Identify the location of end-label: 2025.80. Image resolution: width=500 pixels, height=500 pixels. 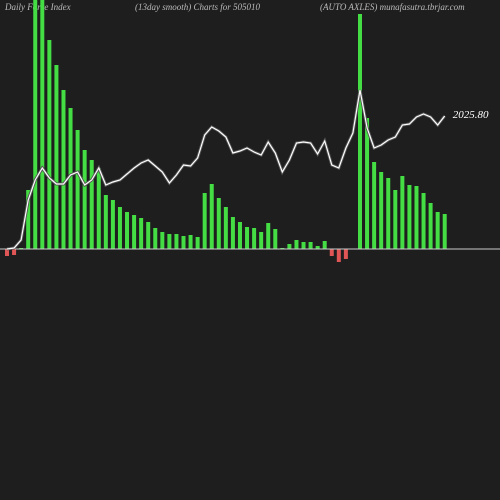
(471, 115).